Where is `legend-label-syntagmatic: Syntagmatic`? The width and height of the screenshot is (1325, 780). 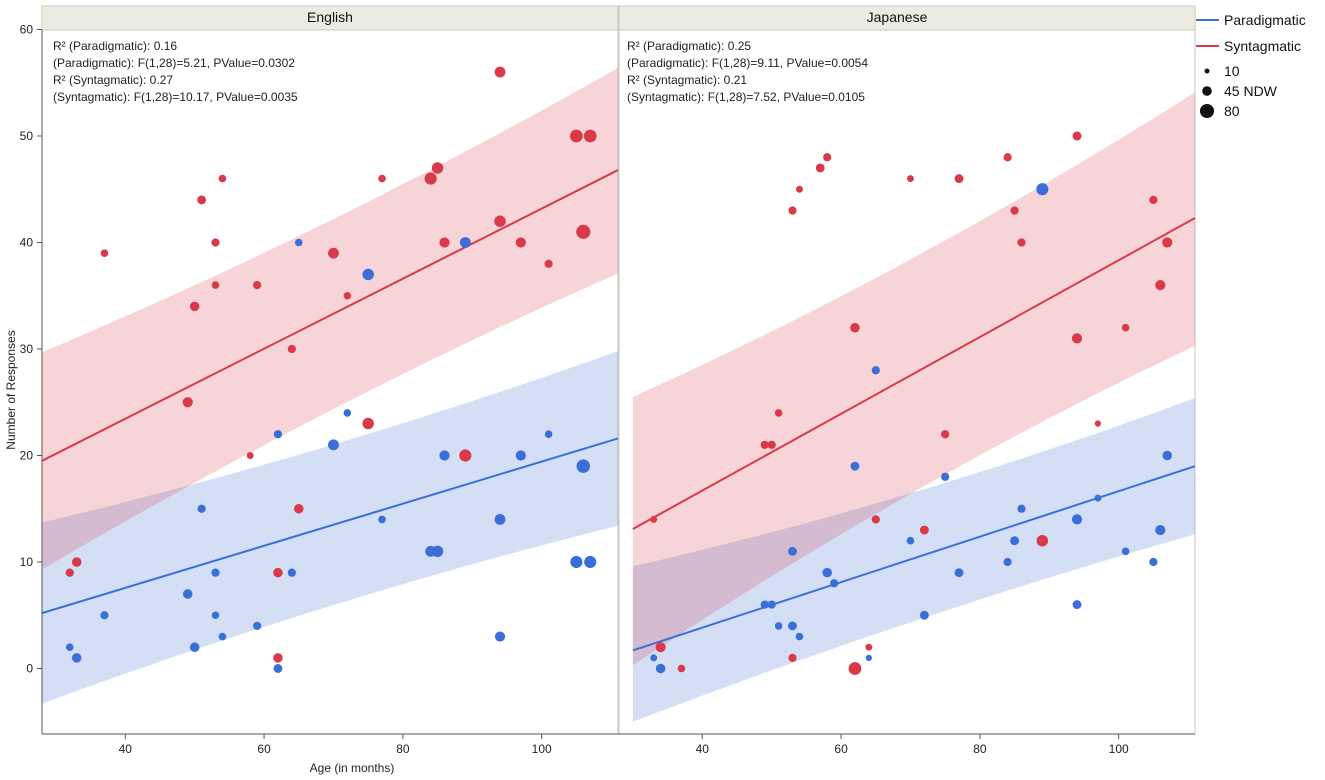
legend-label-syntagmatic: Syntagmatic is located at coordinates (1262, 46).